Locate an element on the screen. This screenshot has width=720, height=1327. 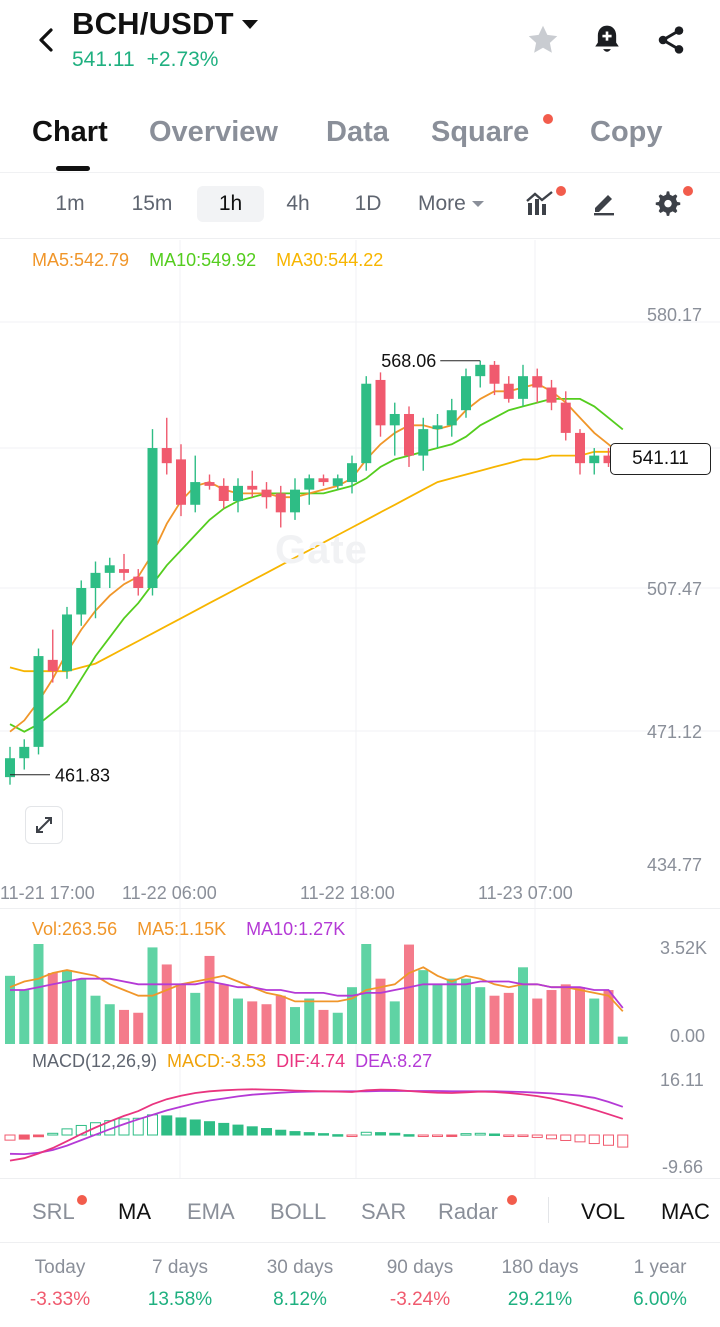
price-alert-button is located at coordinates (607, 40).